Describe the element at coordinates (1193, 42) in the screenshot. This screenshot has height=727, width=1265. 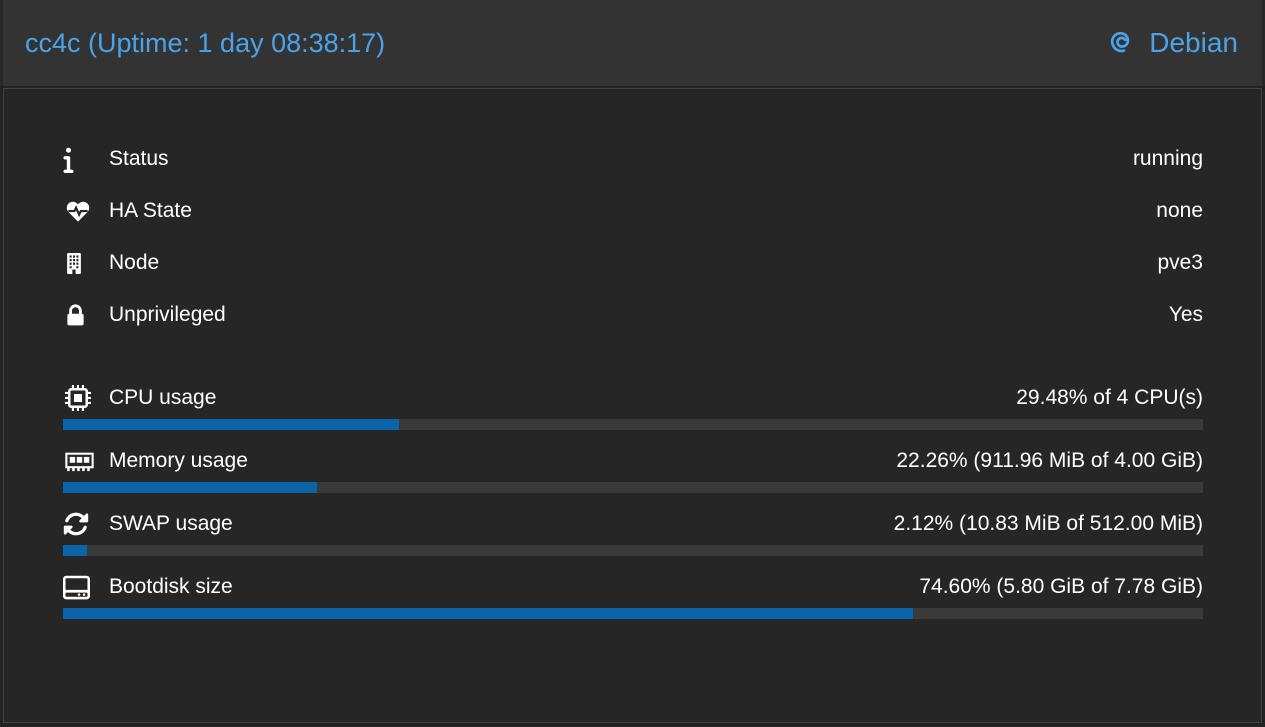
I see `os-label: Debian` at that location.